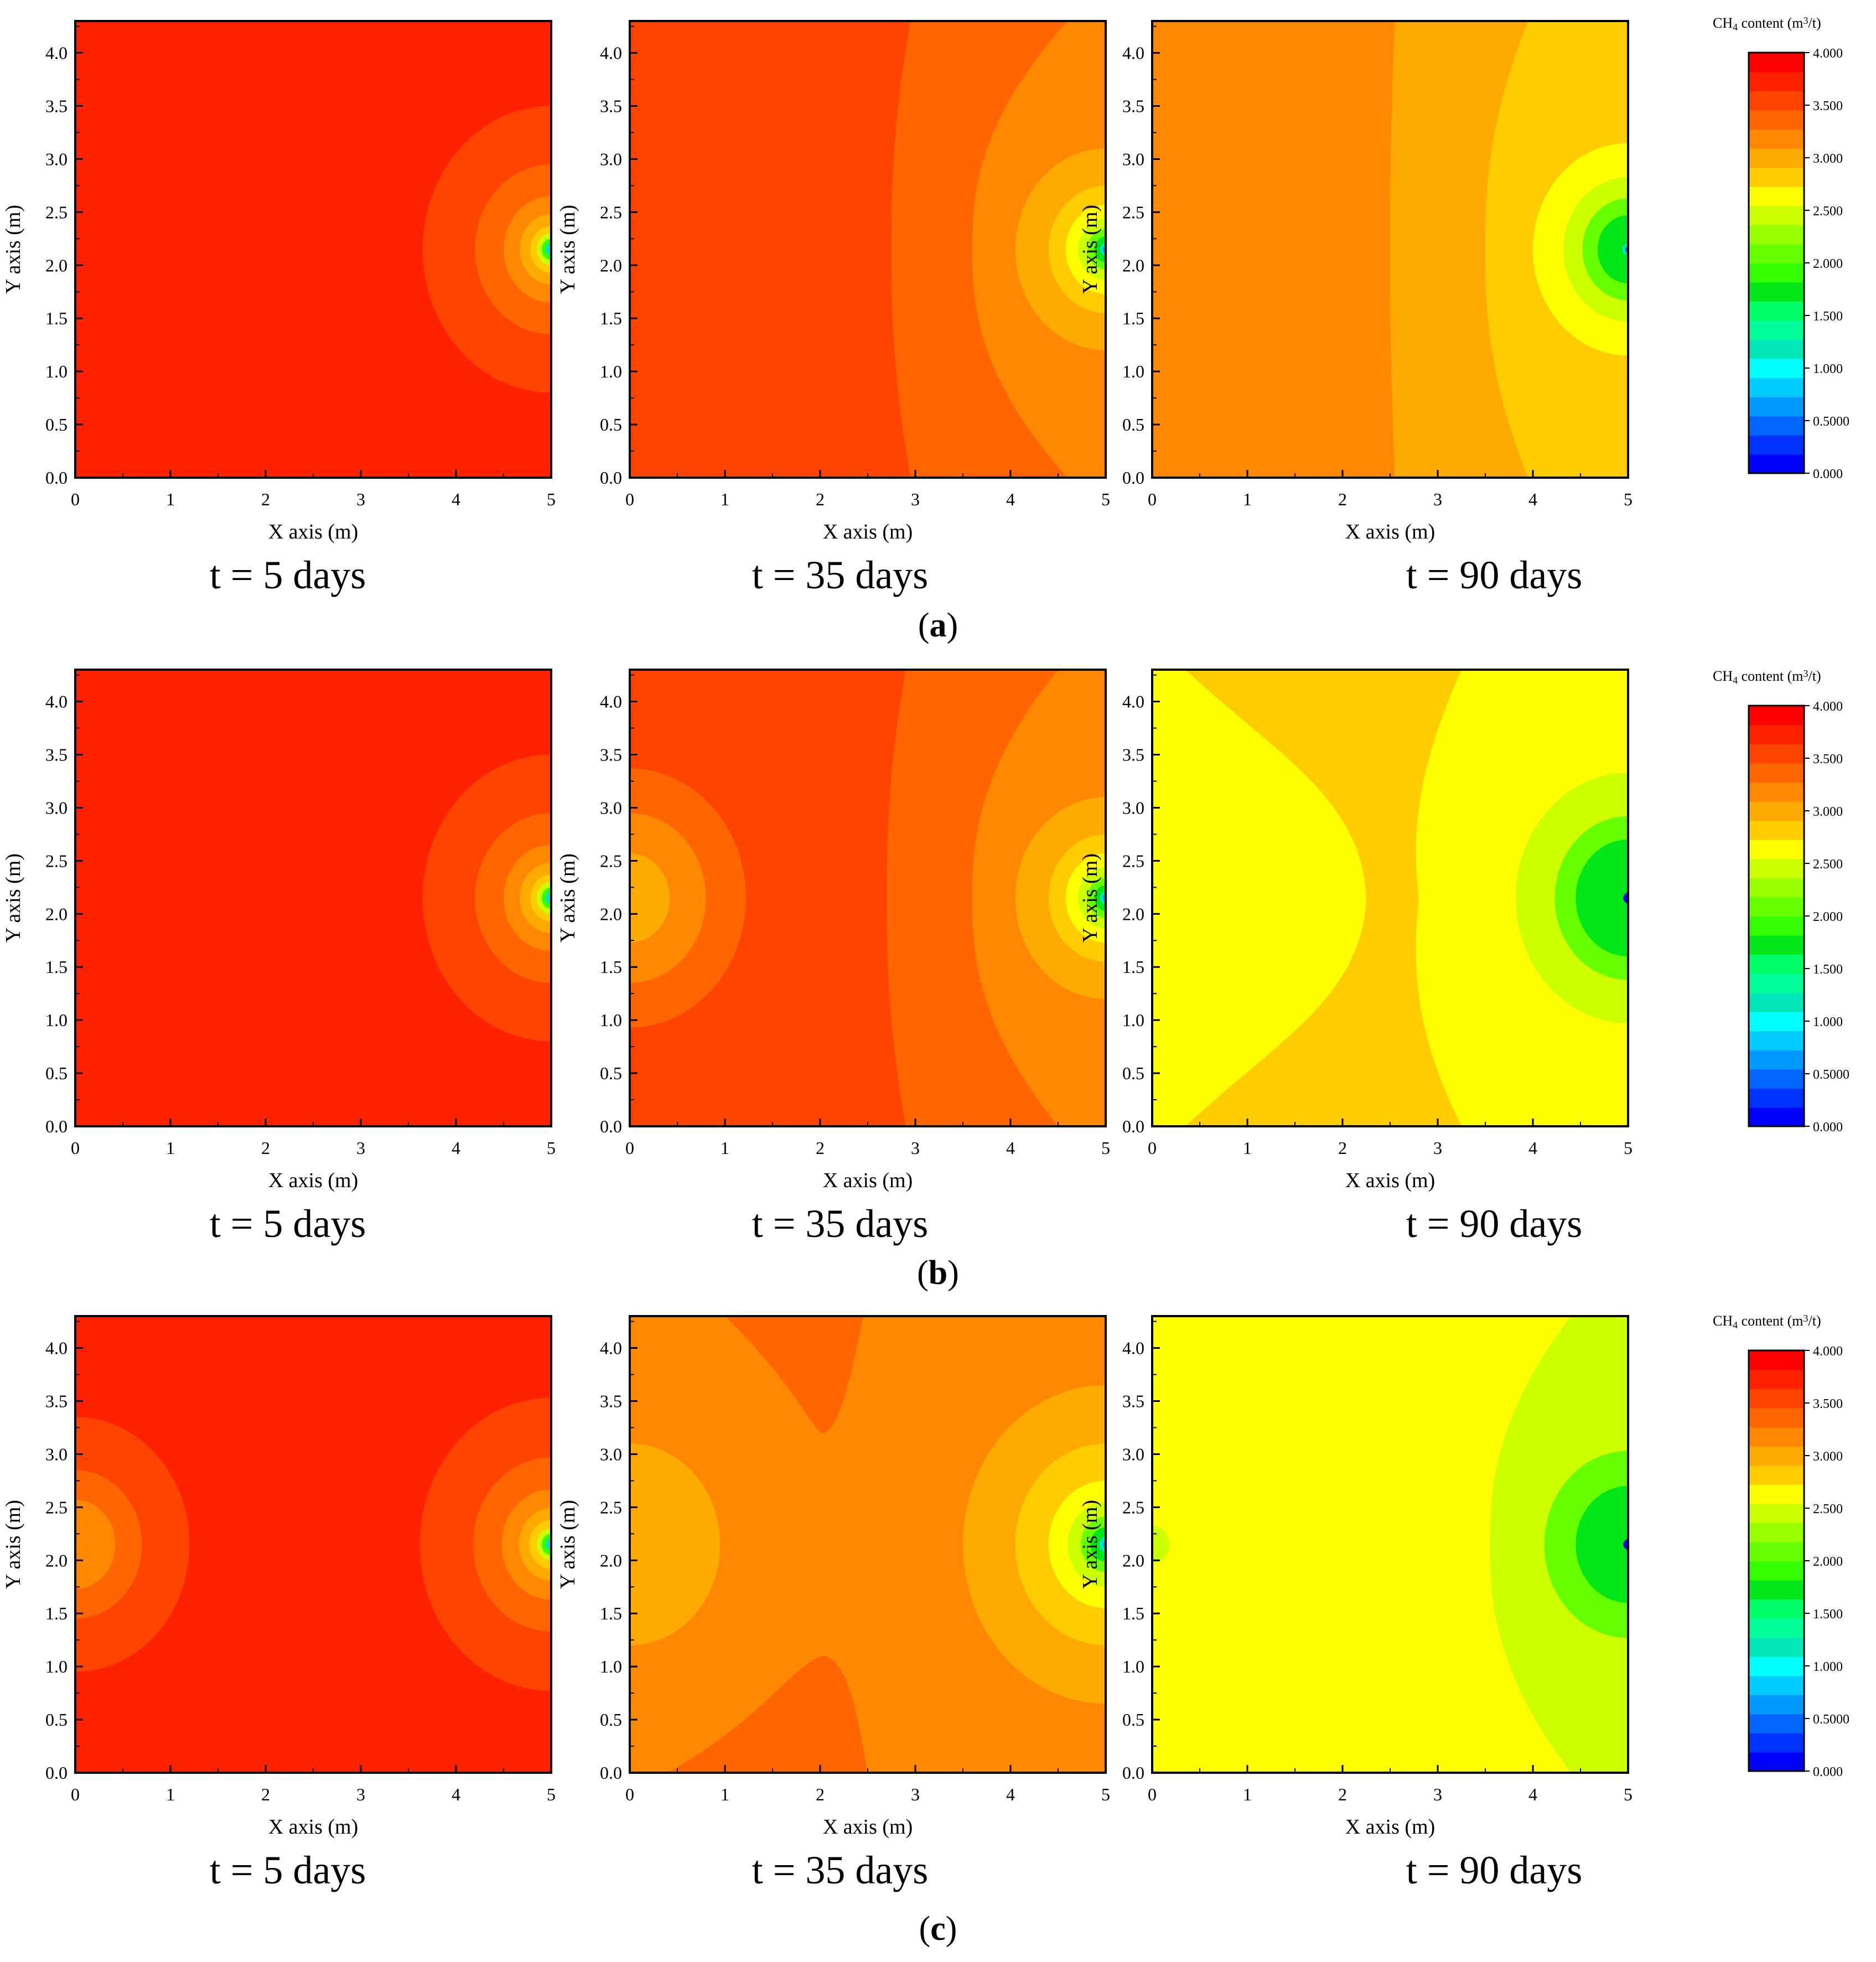 The image size is (1876, 1962). Describe the element at coordinates (1767, 1322) in the screenshot. I see `colorbar-title: CH4 content (m3/t)` at that location.